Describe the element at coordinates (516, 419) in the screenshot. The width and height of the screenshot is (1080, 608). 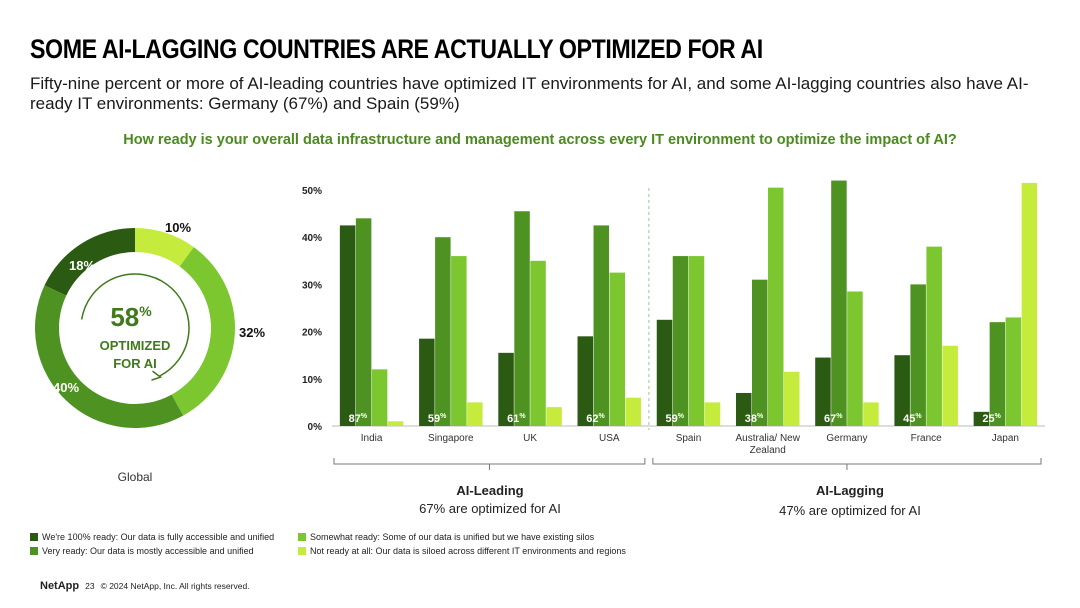
I see `optimized-label: 61%` at that location.